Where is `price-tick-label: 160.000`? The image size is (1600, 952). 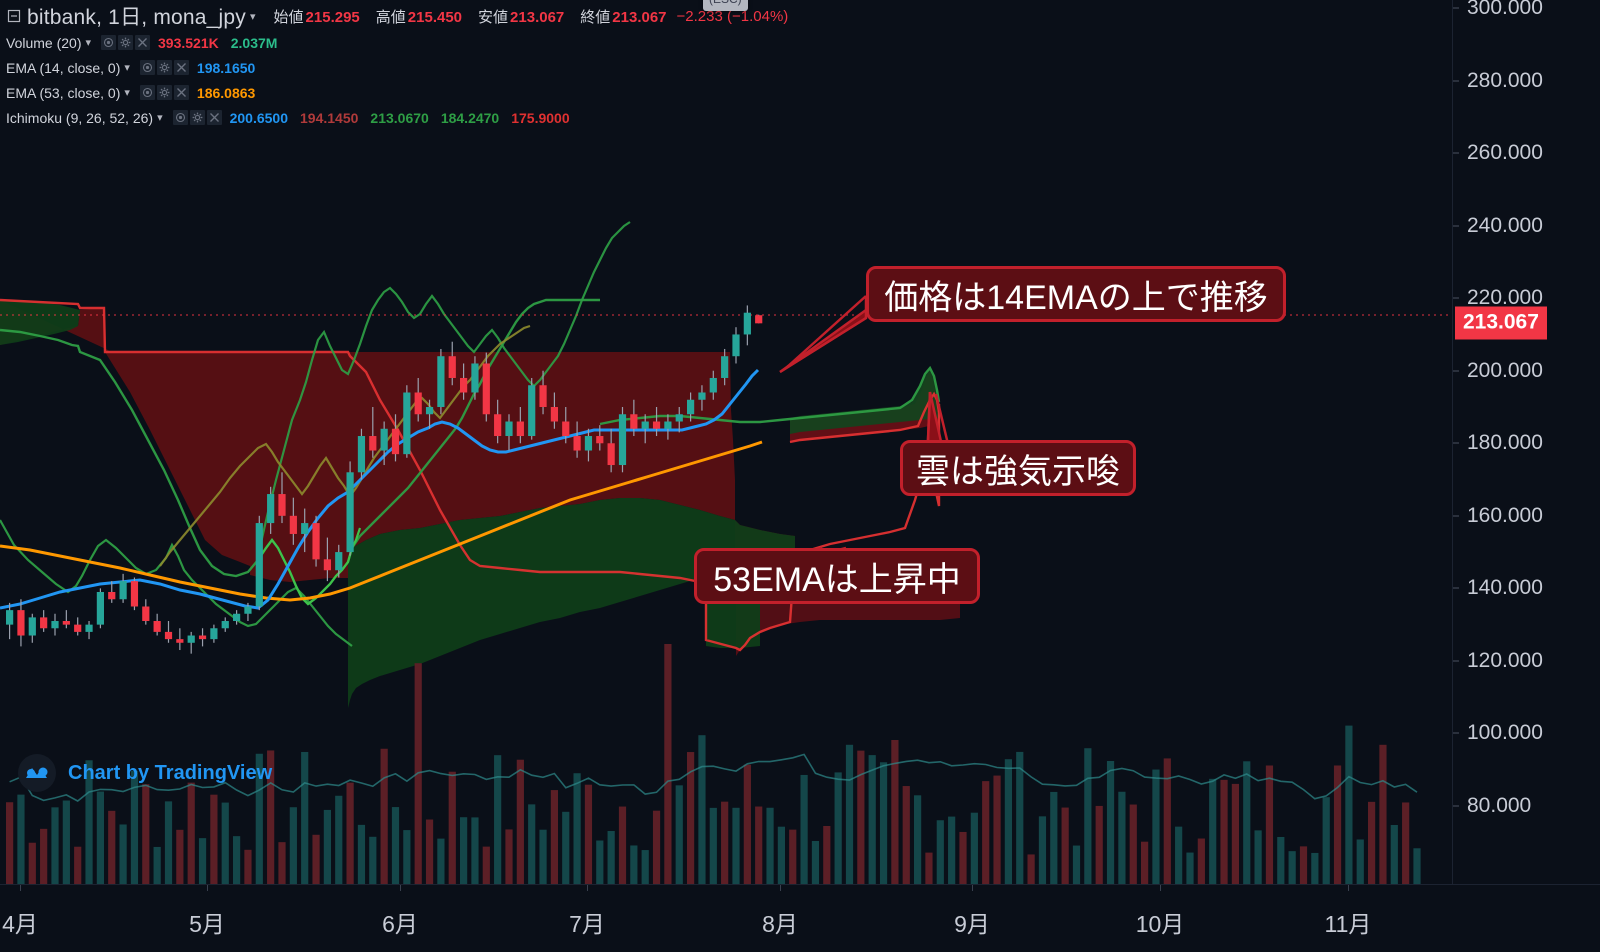 price-tick-label: 160.000 is located at coordinates (1505, 515).